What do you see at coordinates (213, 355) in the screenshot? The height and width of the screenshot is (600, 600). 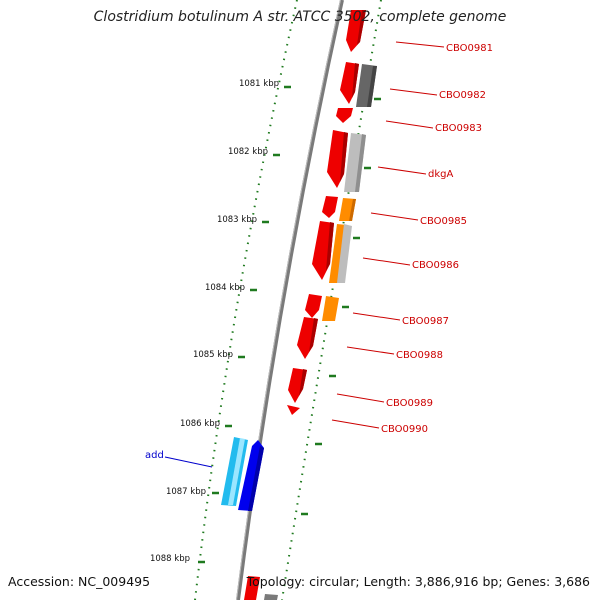 I see `tick-label: 1085 kbp` at bounding box center [213, 355].